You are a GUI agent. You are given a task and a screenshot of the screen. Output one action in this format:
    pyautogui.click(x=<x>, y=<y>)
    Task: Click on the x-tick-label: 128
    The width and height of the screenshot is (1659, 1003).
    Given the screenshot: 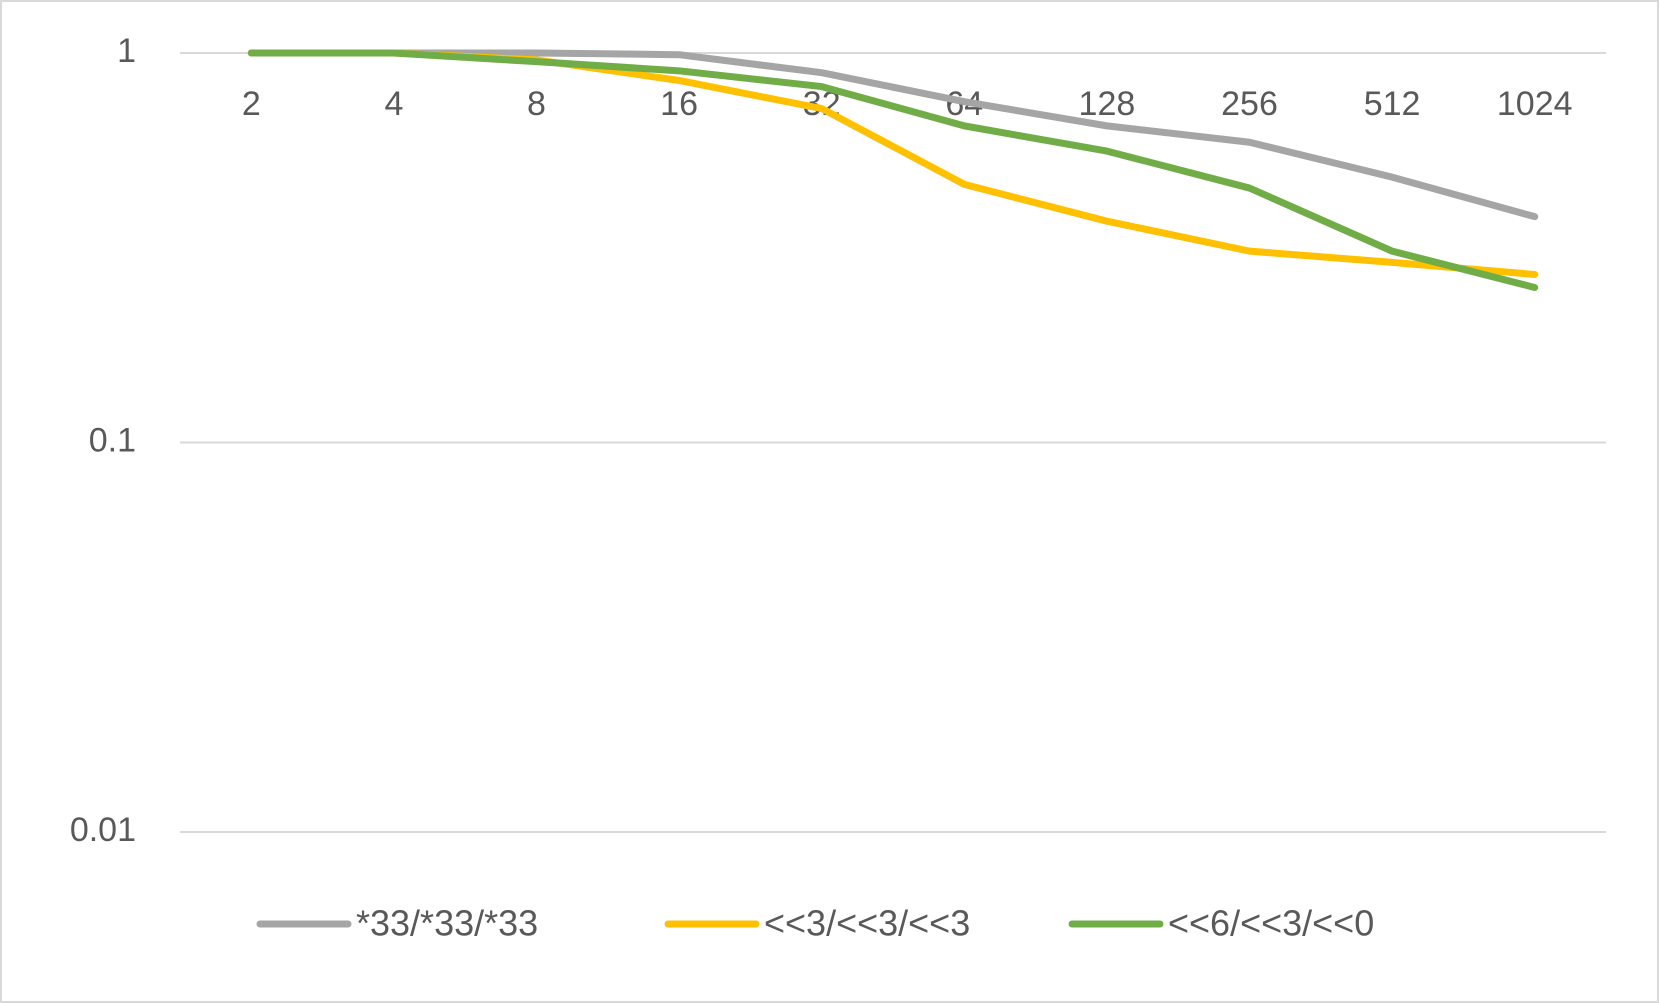 What is the action you would take?
    pyautogui.click(x=1107, y=104)
    